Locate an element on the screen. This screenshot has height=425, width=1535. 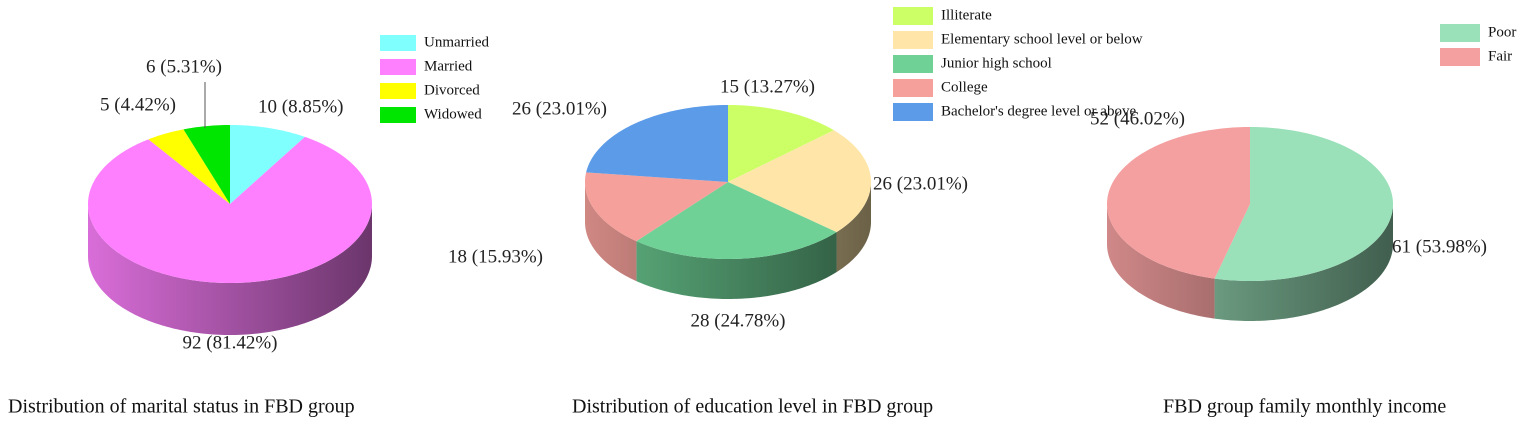
data-label: 6 (5.31%) is located at coordinates (184, 66).